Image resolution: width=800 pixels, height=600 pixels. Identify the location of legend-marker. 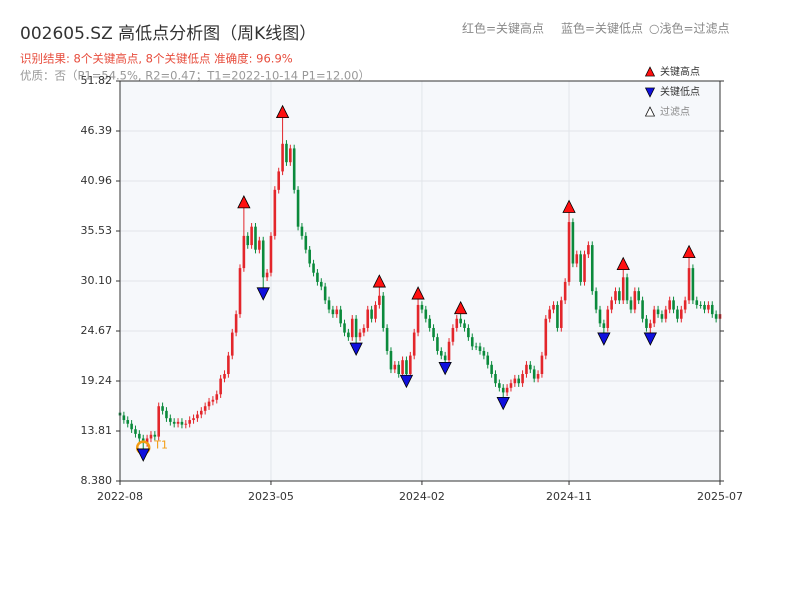
(650, 71).